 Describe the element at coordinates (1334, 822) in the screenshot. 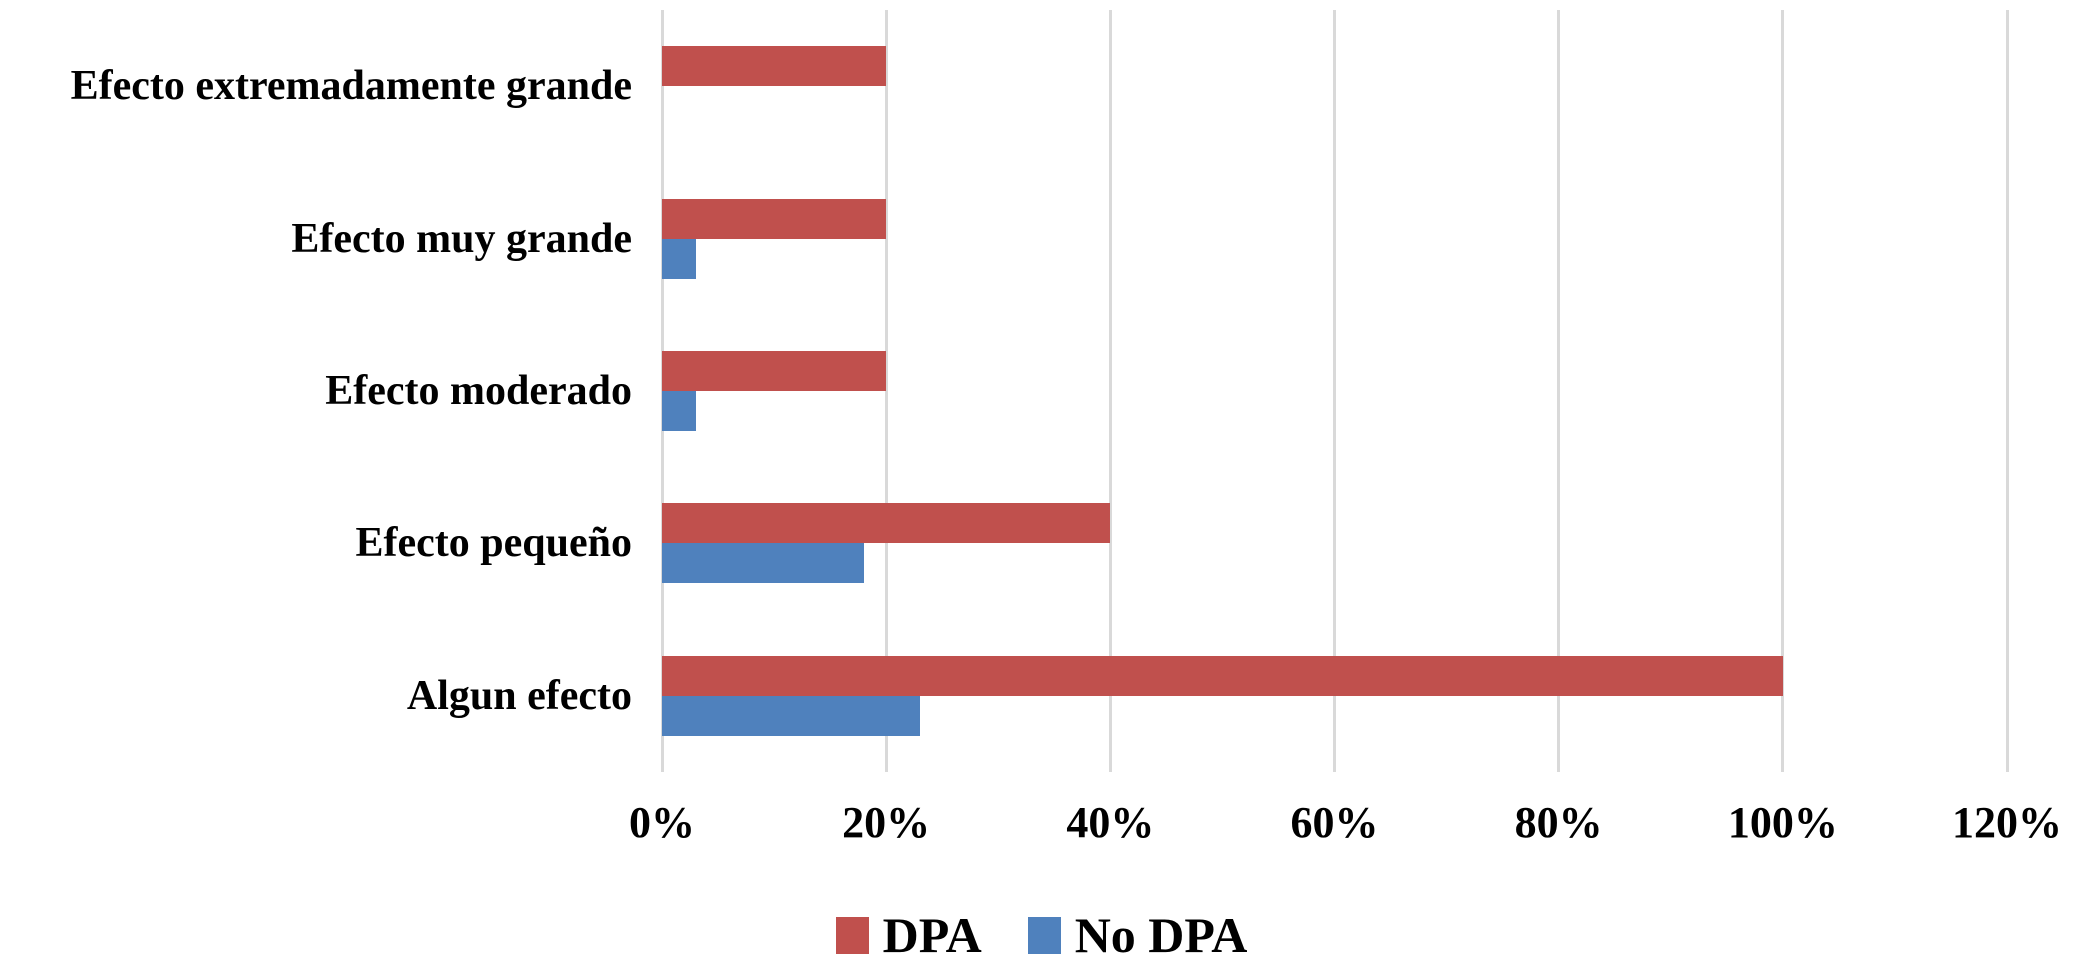

I see `tick-label: 60%` at that location.